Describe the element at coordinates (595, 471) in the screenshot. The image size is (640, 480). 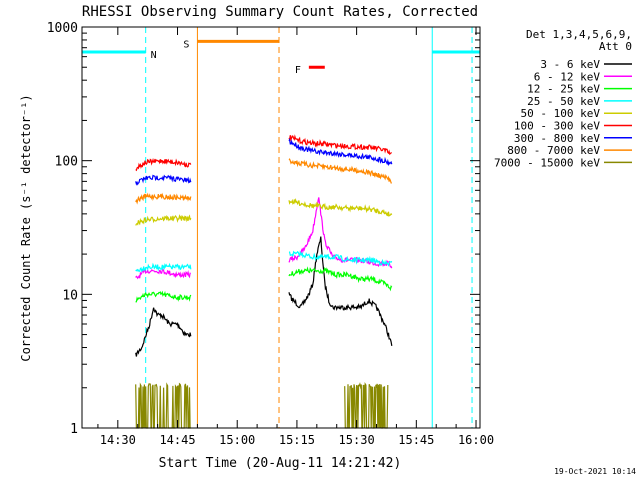
I see `footer-timestamp: 19-Oct-2021 10:14` at that location.